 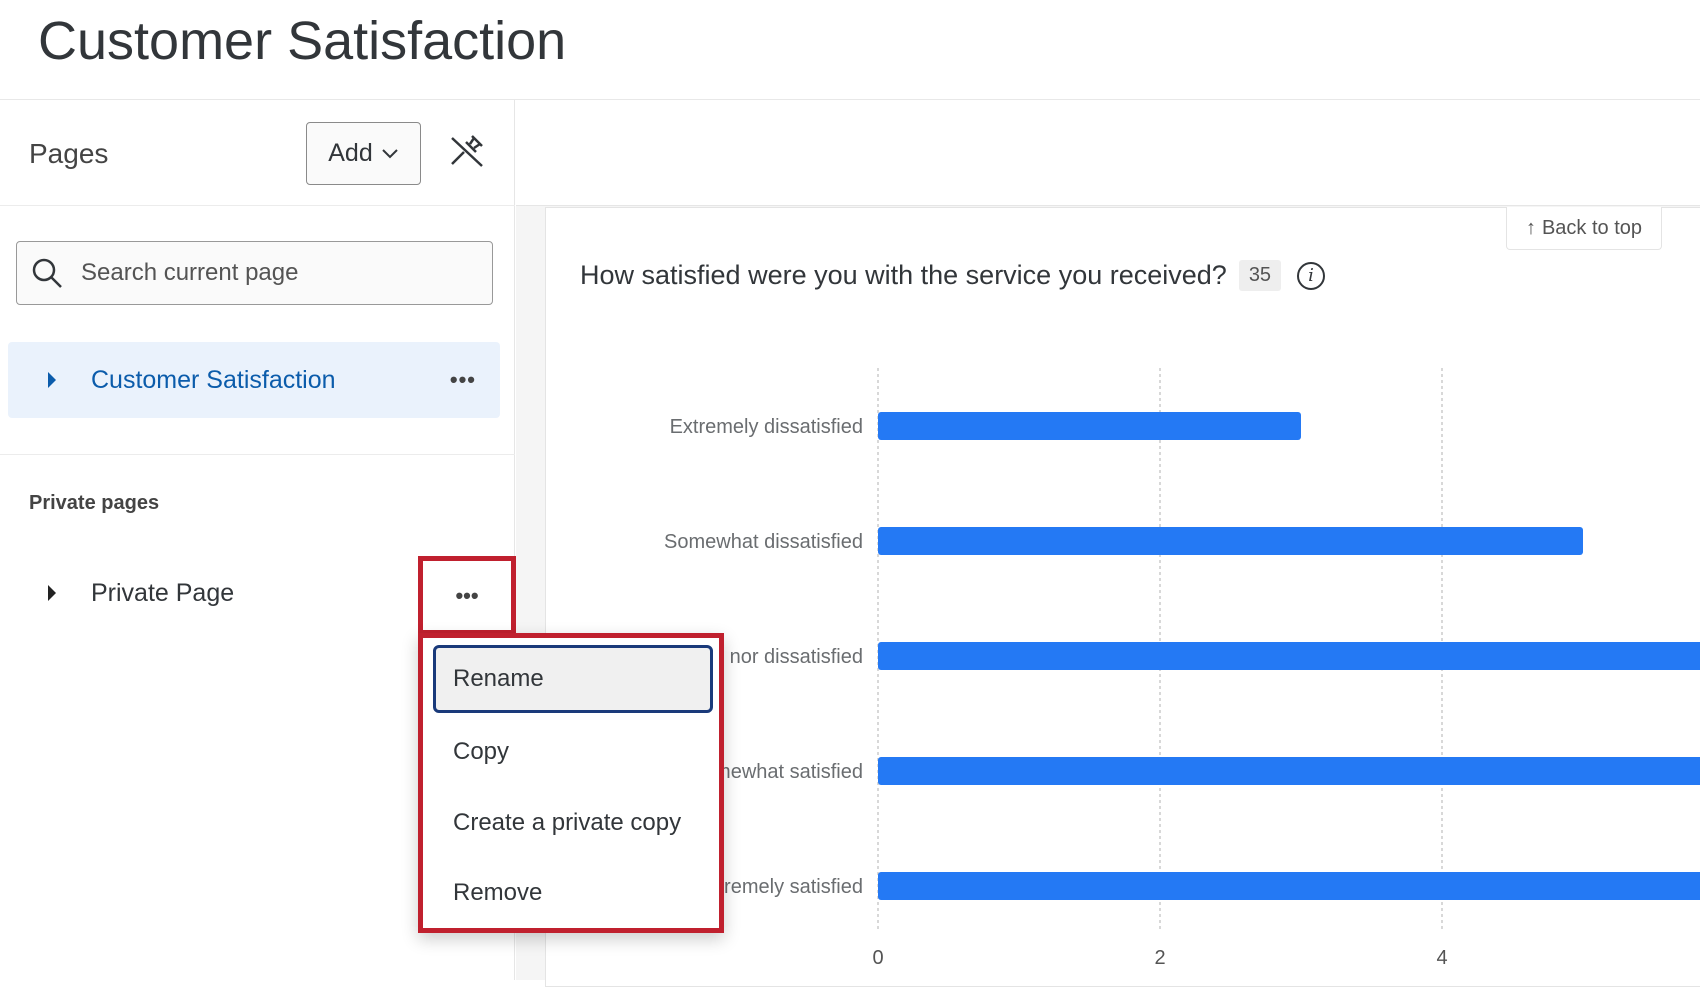 I want to click on sidebar-item-private-page: Private Page, so click(x=258, y=593).